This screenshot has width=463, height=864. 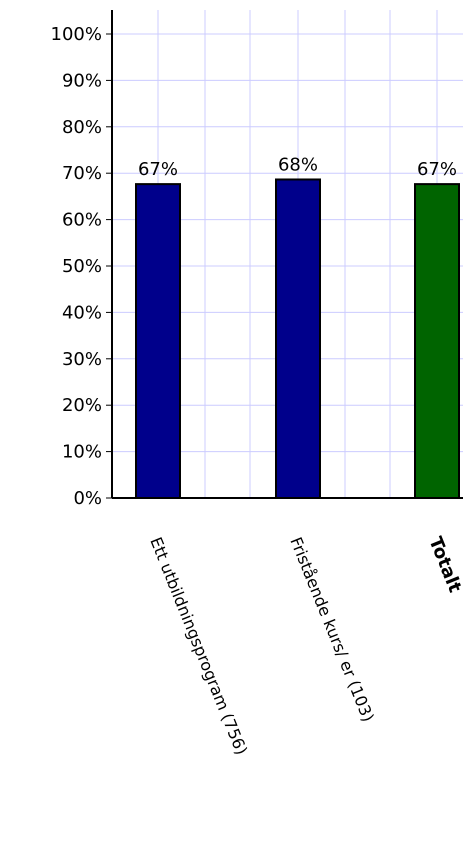 I want to click on y-tick-label: 10%, so click(x=82, y=452).